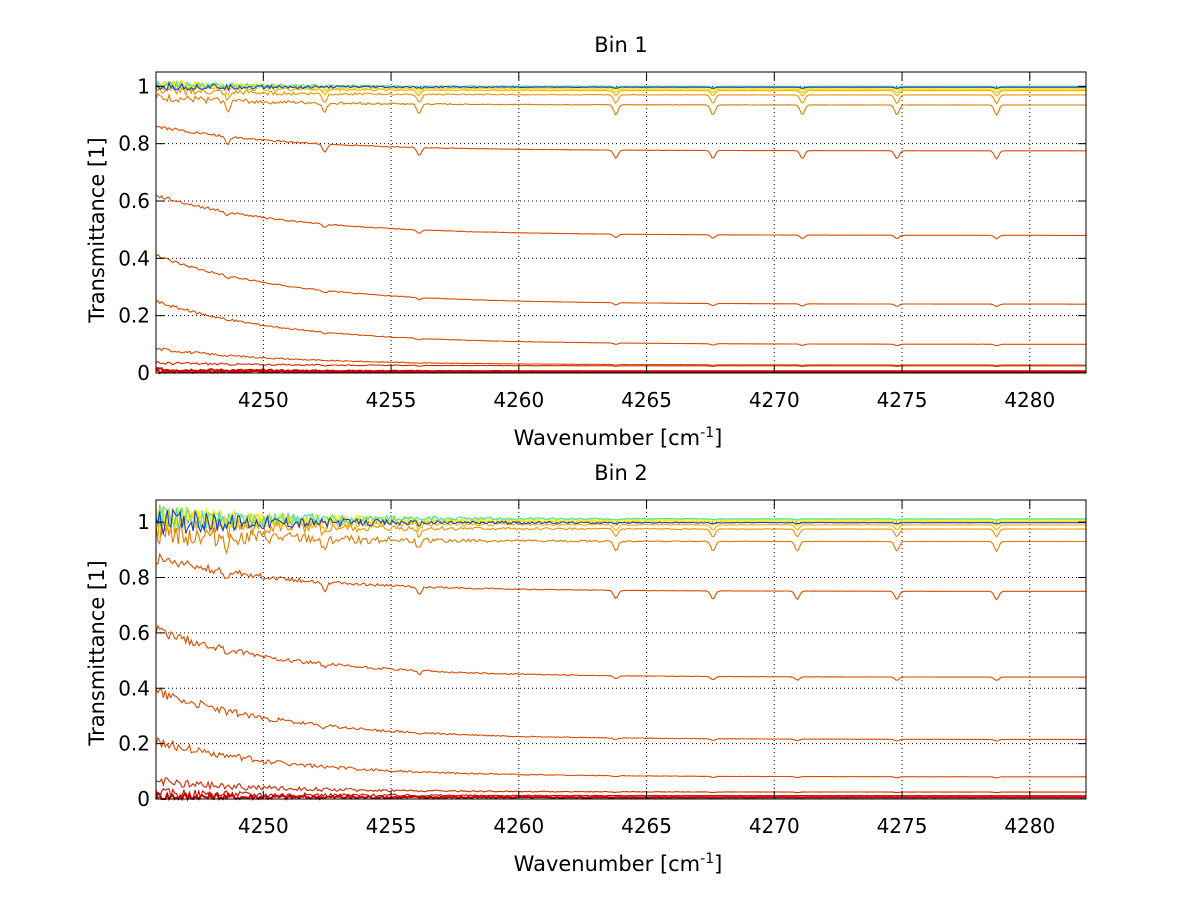 The image size is (1200, 901). What do you see at coordinates (621, 473) in the screenshot?
I see `chart-title: Bin 2` at bounding box center [621, 473].